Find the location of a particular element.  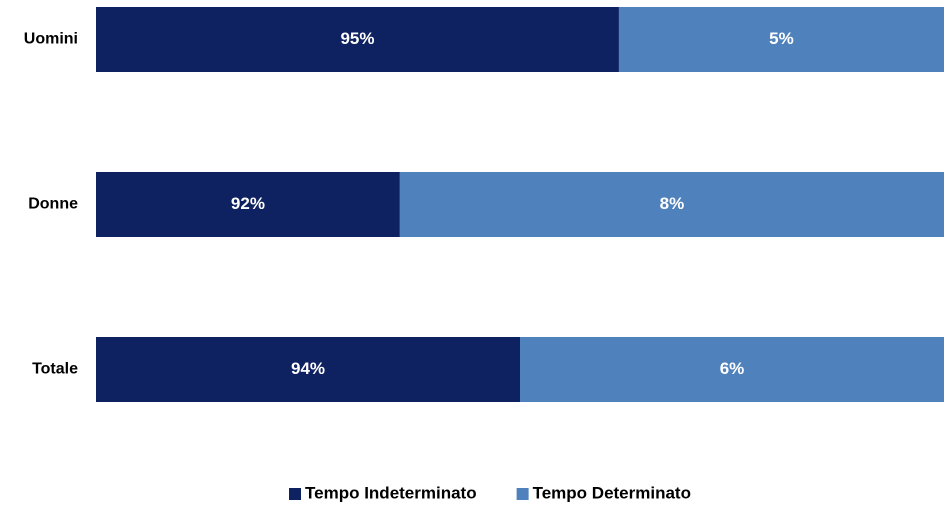

data-label: 95% is located at coordinates (357, 38).